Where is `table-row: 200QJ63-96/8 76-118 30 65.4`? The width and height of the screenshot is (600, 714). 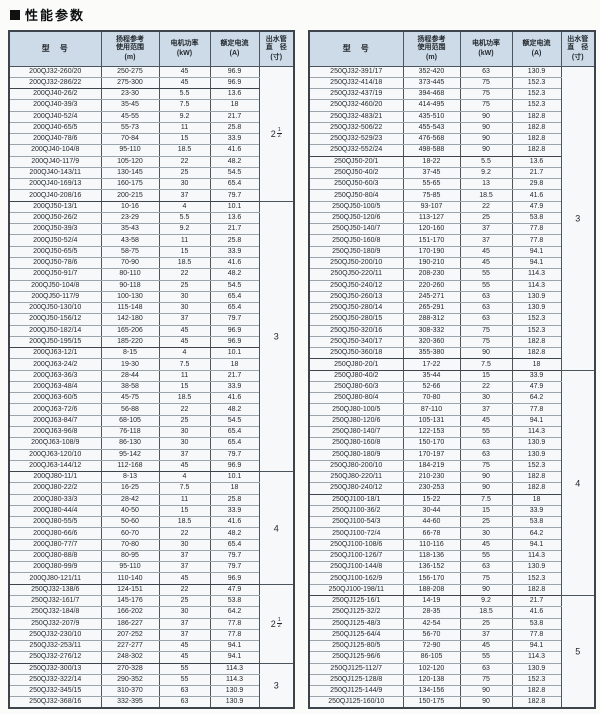 table-row: 200QJ63-96/8 76-118 30 65.4 is located at coordinates (151, 432).